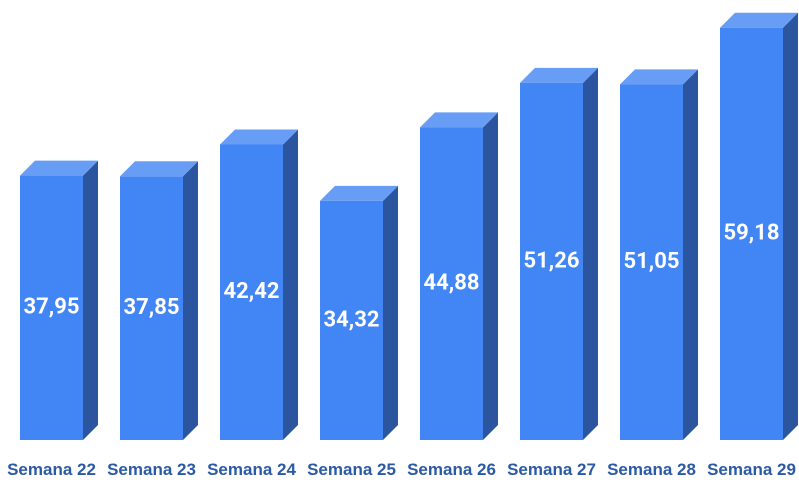 Image resolution: width=799 pixels, height=502 pixels. I want to click on x-tick-label: Semana 29, so click(751, 469).